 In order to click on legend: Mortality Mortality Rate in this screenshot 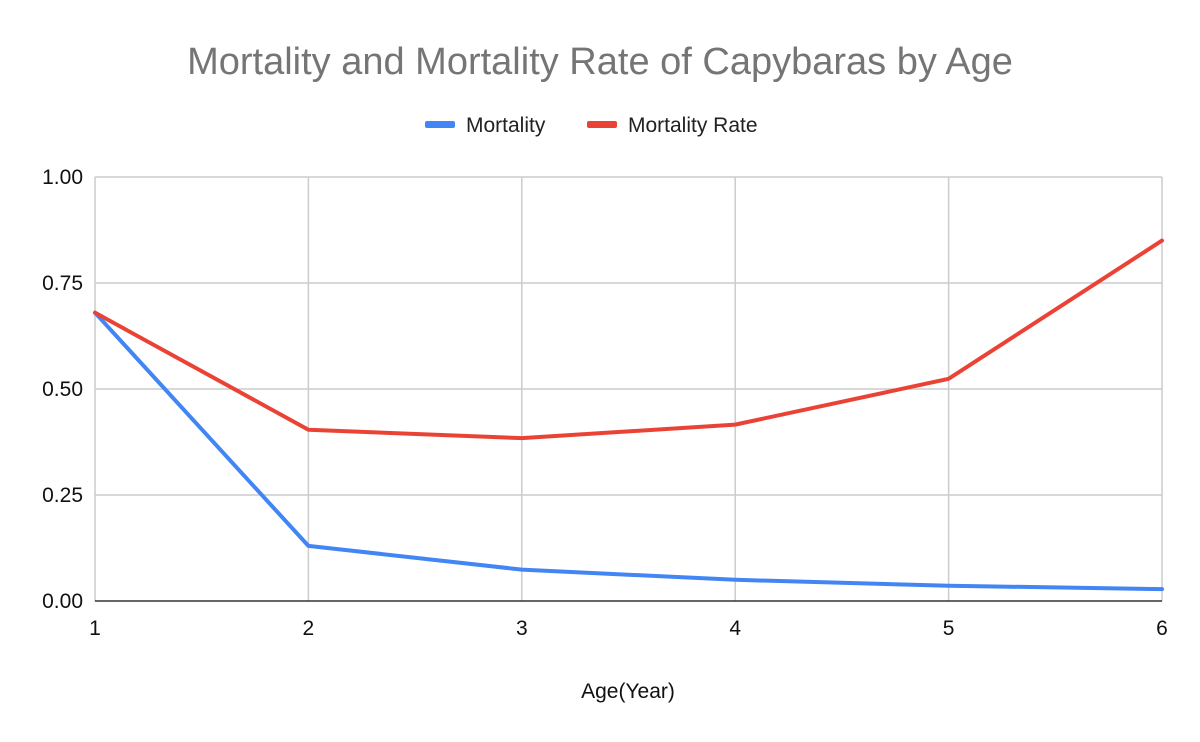, I will do `click(591, 125)`.